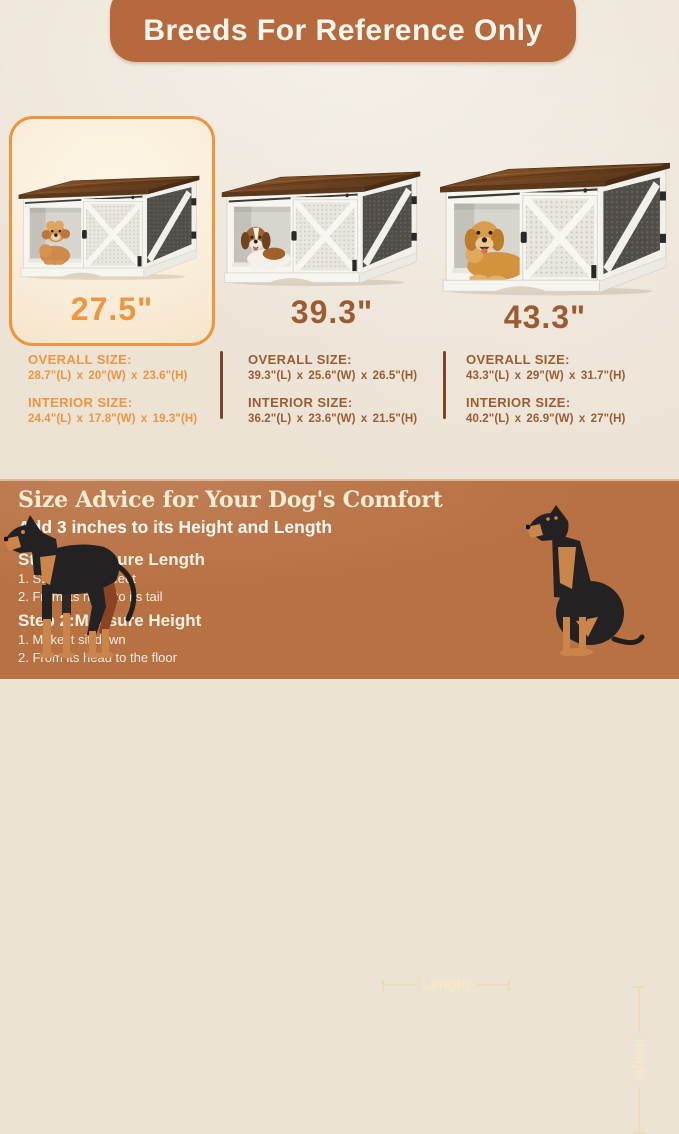 Image resolution: width=679 pixels, height=1134 pixels. What do you see at coordinates (495, 252) in the screenshot?
I see `golden-retriever-illustration` at bounding box center [495, 252].